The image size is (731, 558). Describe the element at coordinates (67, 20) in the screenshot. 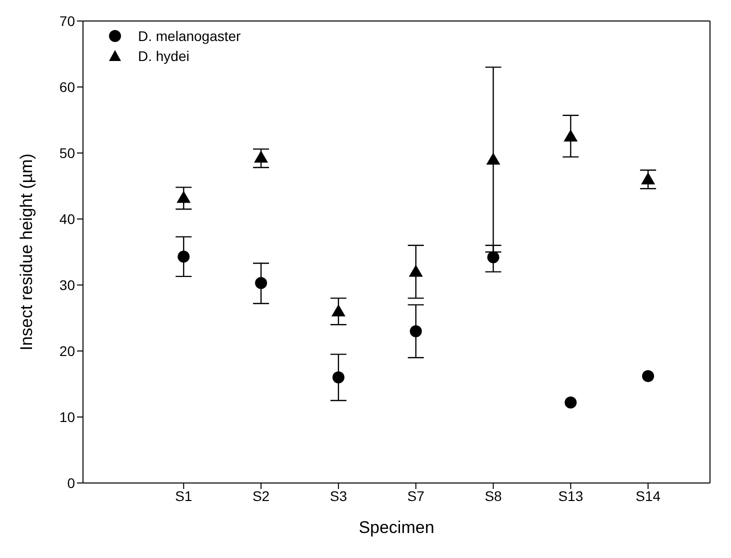

I see `y-tick-label: 70` at that location.